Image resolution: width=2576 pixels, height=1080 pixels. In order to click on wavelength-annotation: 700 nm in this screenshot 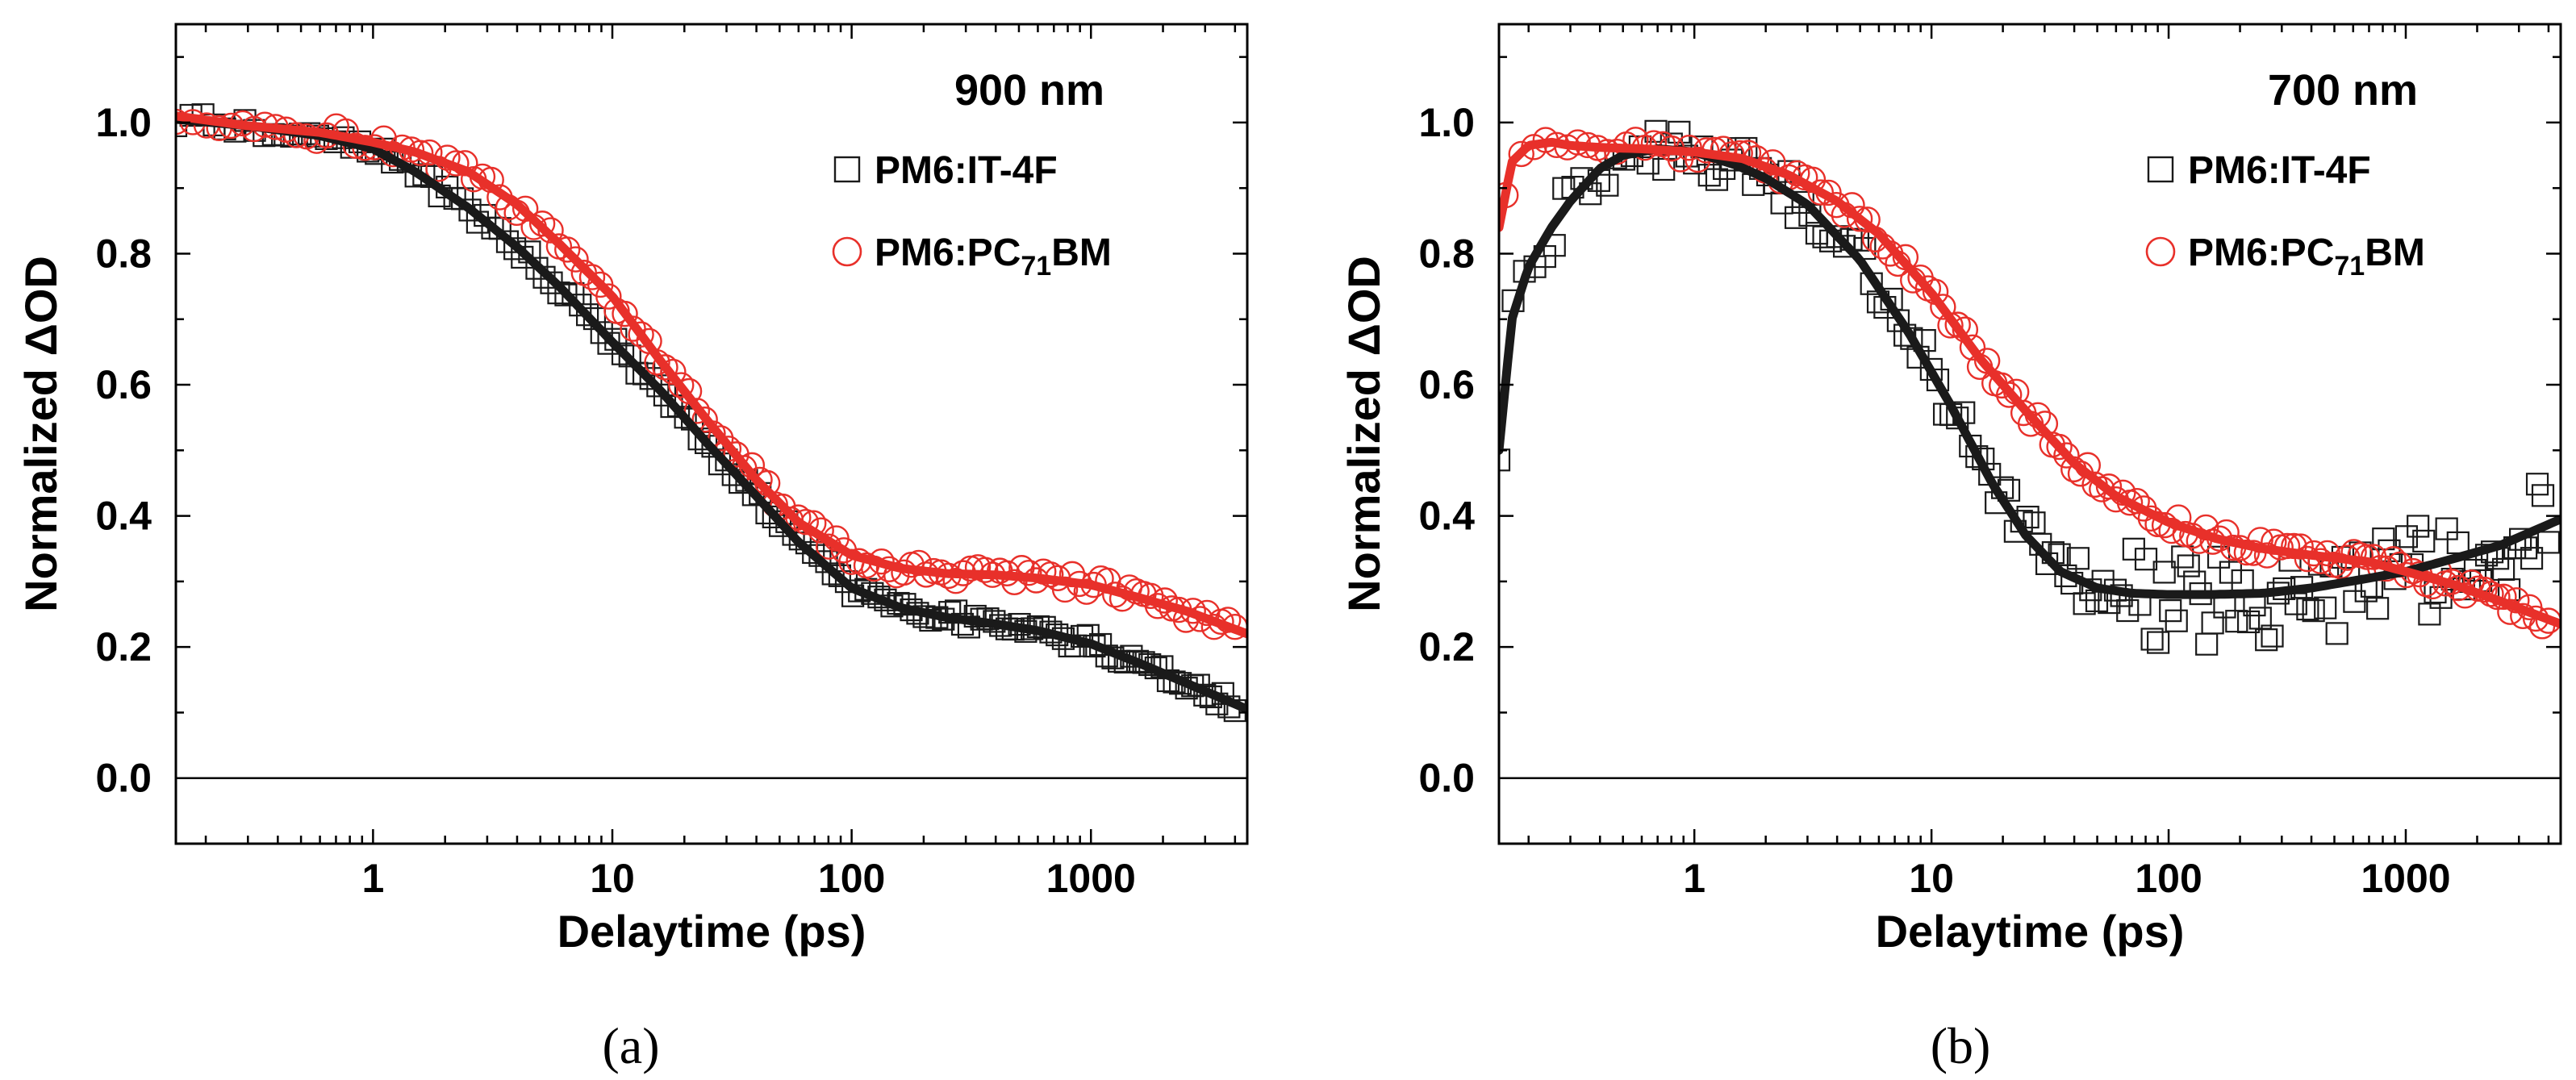, I will do `click(2343, 91)`.